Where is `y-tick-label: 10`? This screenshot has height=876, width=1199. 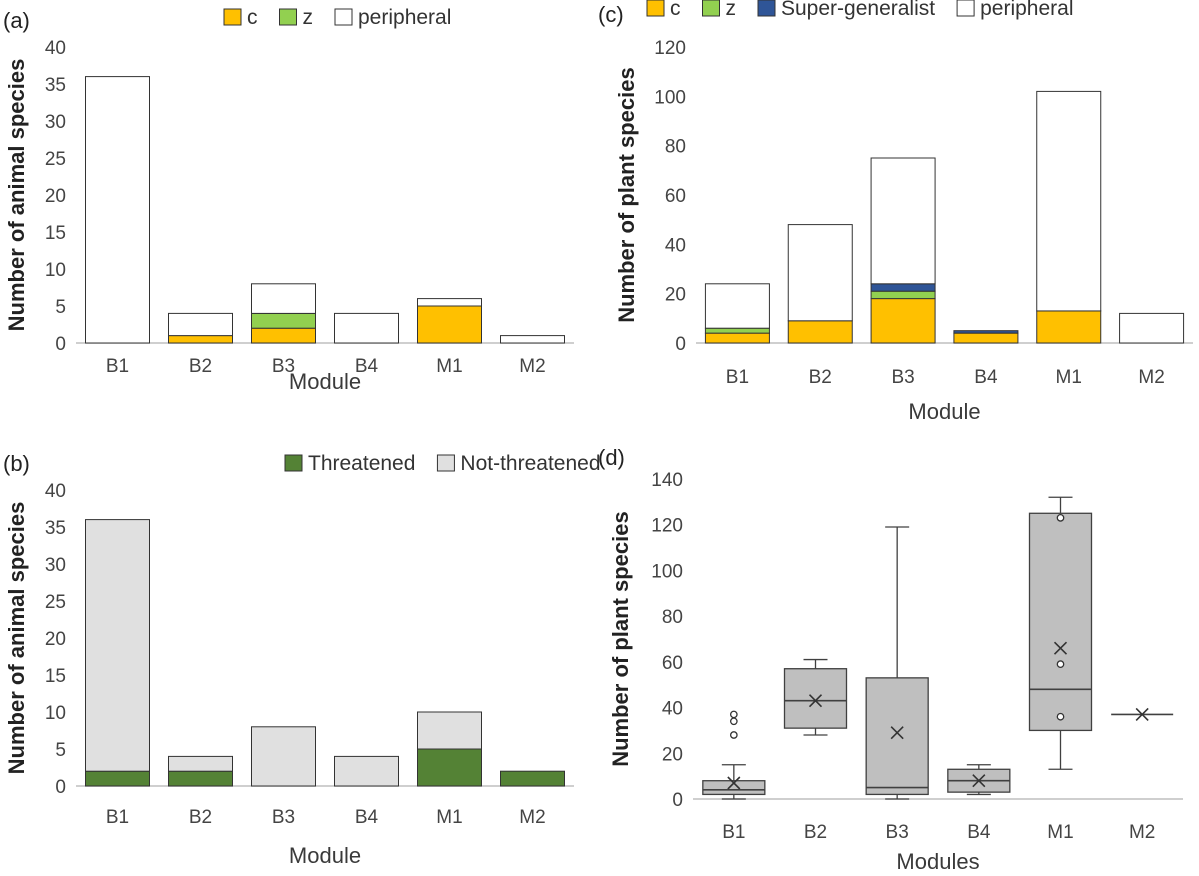 y-tick-label: 10 is located at coordinates (55, 270).